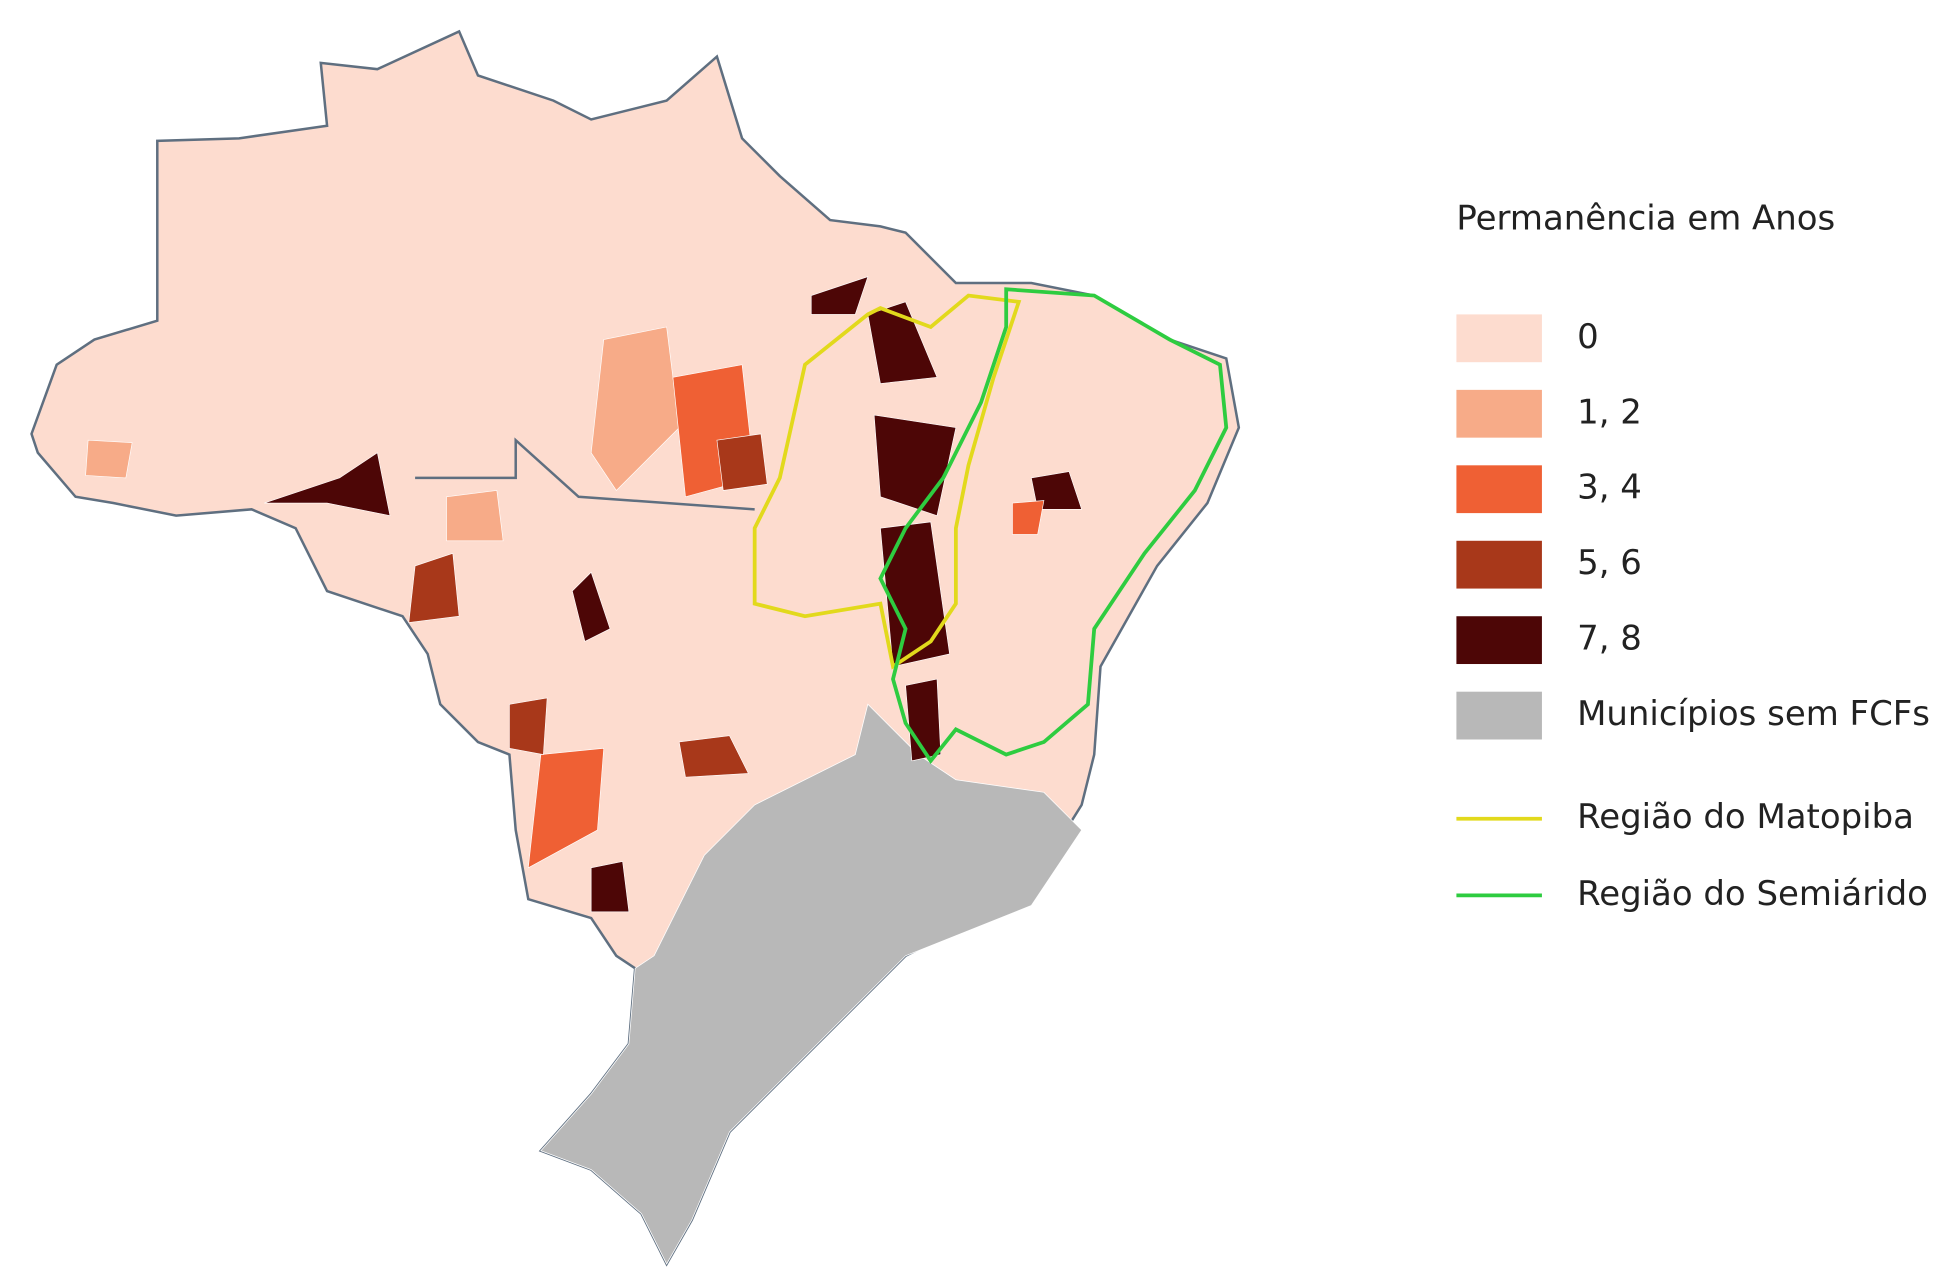  What do you see at coordinates (585, 474) in the screenshot?
I see `state-border` at bounding box center [585, 474].